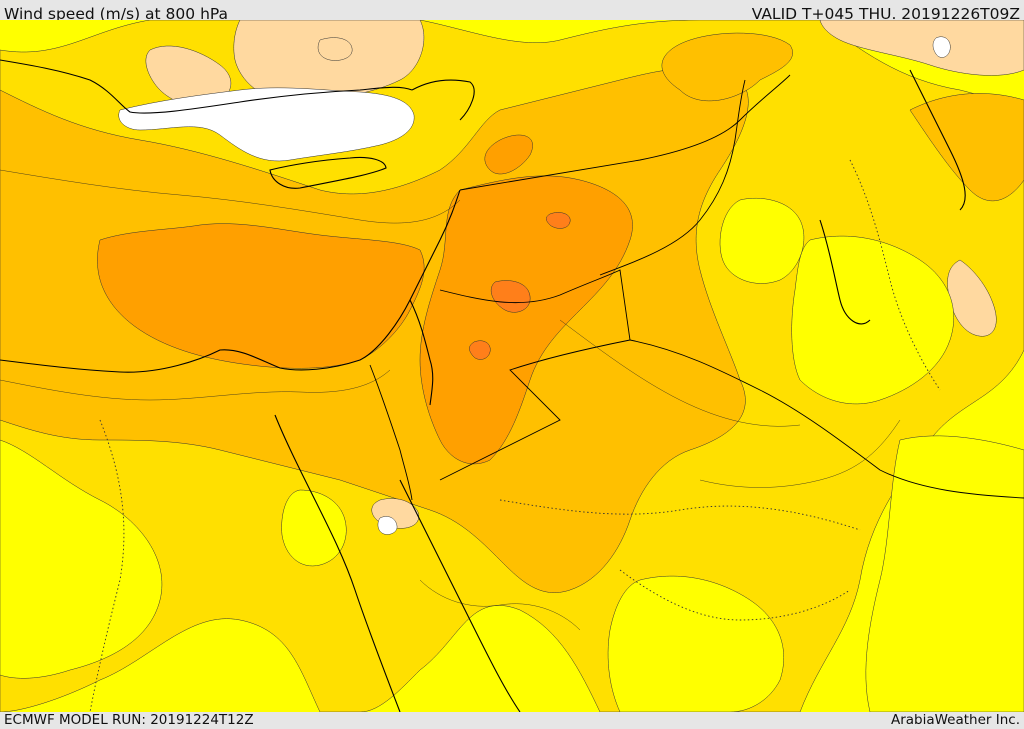  What do you see at coordinates (535, 375) in the screenshot?
I see `border-jordan` at bounding box center [535, 375].